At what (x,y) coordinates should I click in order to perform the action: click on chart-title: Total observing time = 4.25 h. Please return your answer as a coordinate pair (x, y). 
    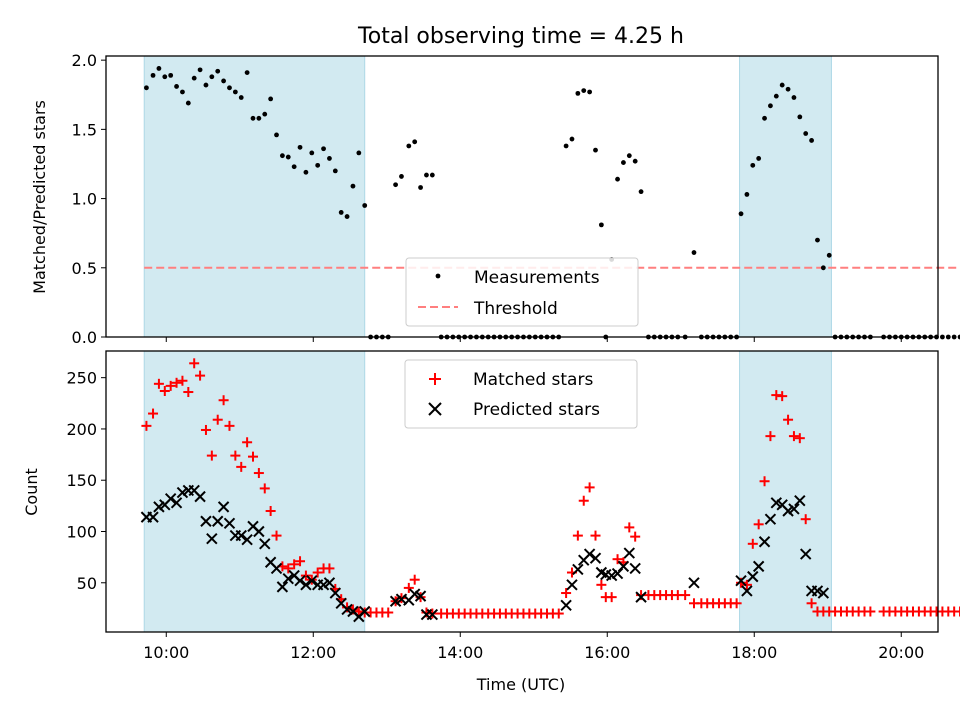
    Looking at the image, I should click on (520, 36).